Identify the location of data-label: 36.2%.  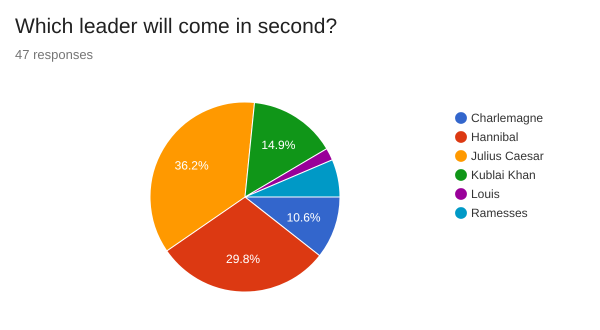
(191, 165).